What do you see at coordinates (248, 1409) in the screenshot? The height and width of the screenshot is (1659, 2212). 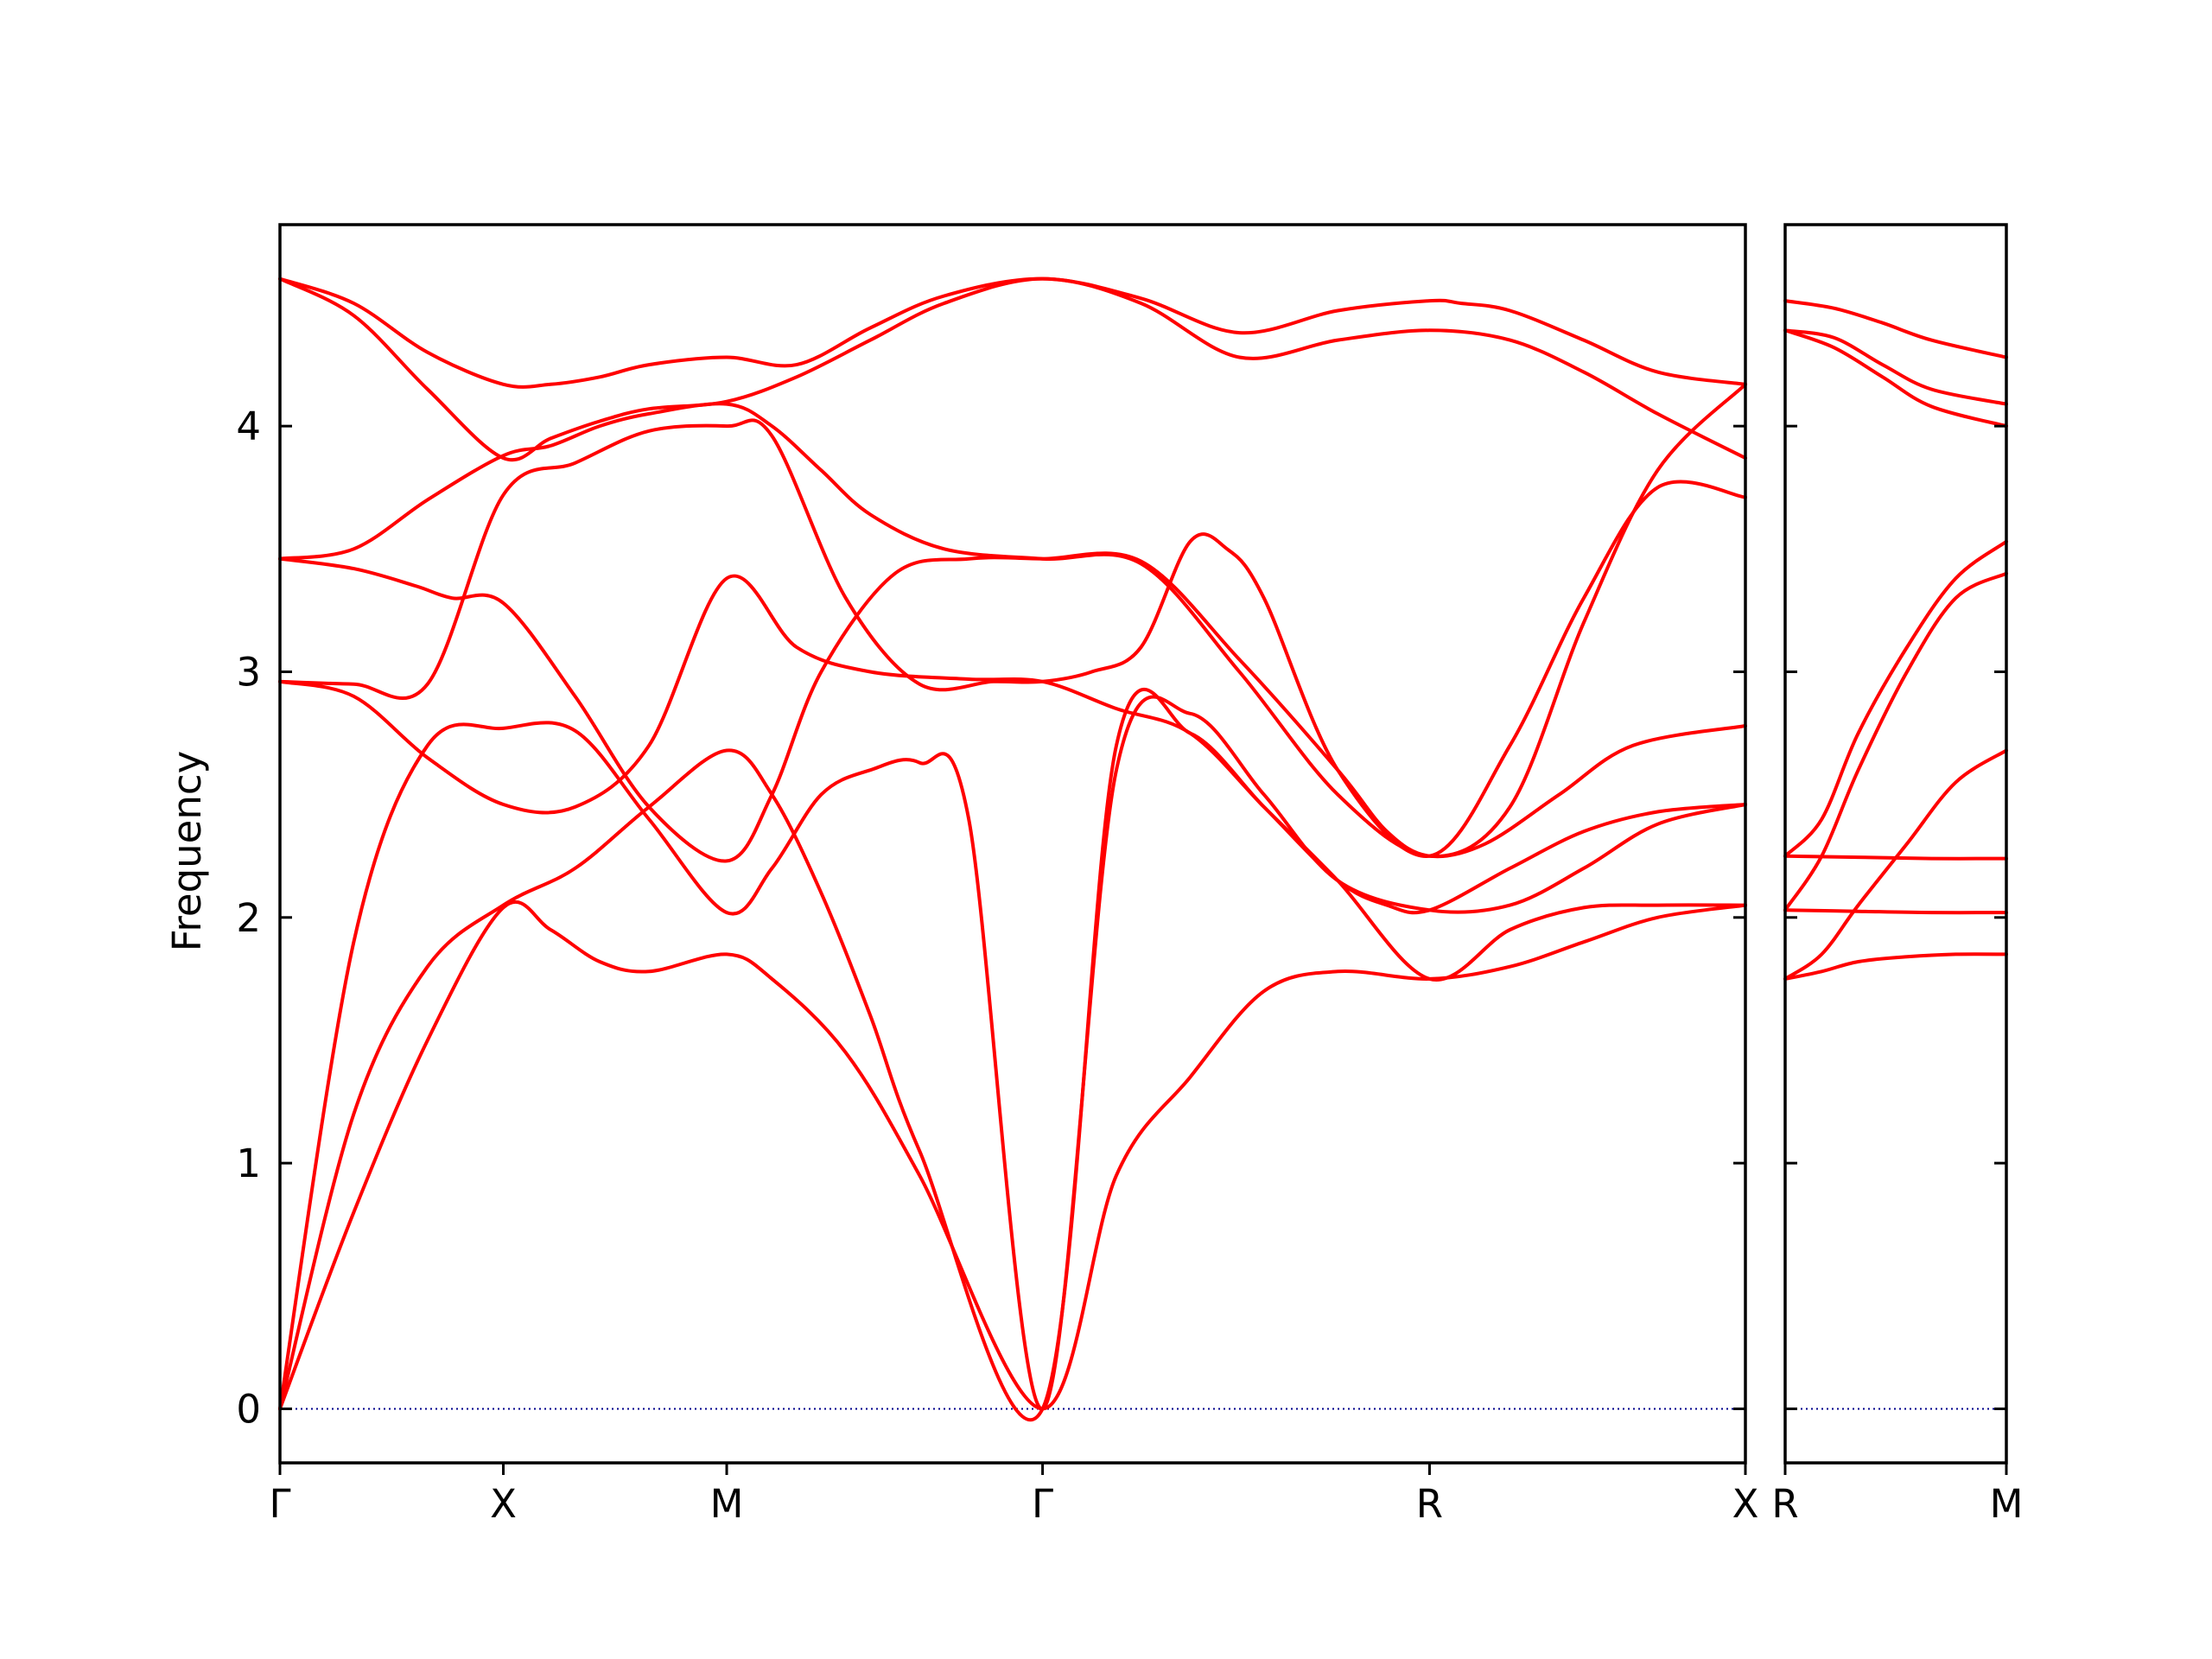 I see `y-tick-label: 0` at bounding box center [248, 1409].